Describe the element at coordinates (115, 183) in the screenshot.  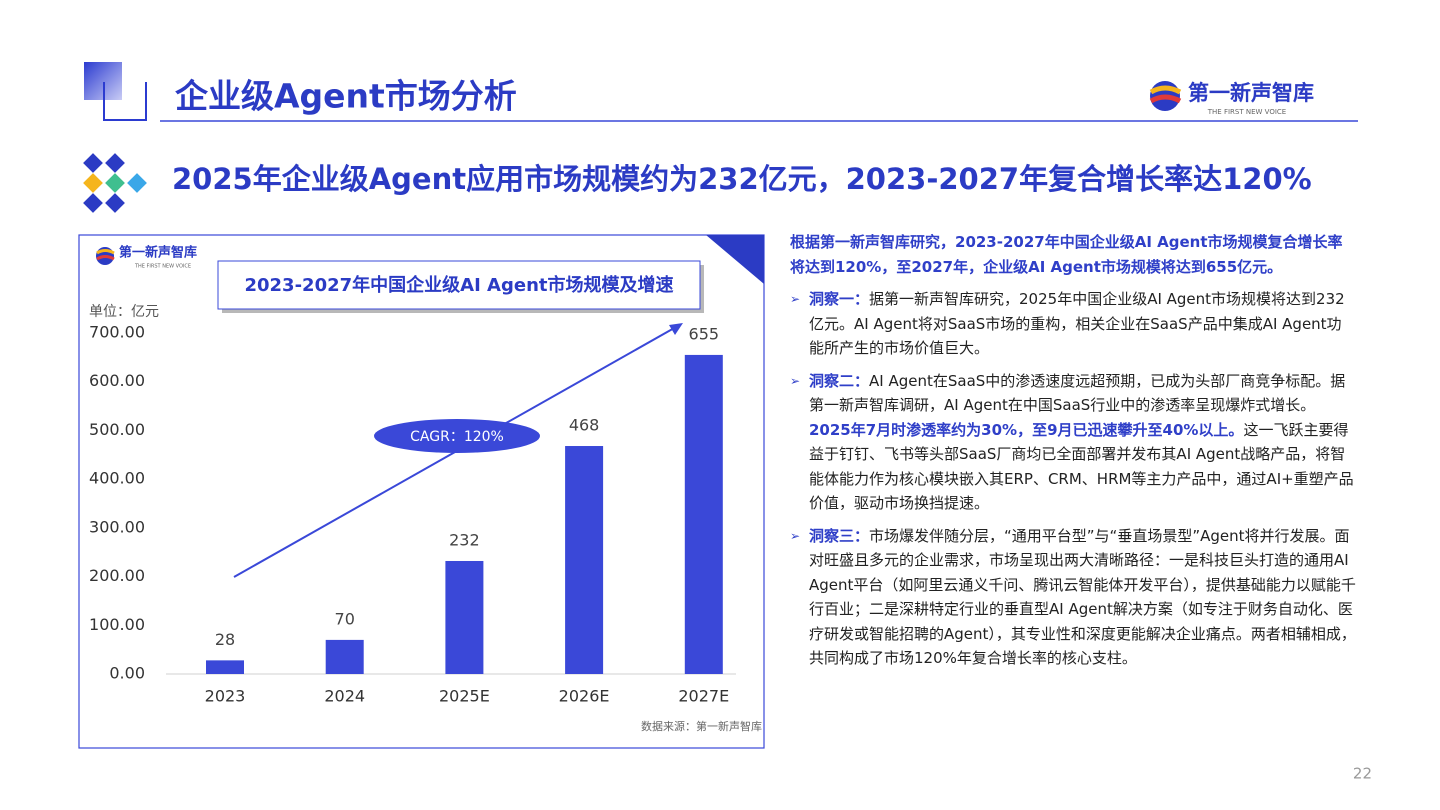
I see `headline-icon` at that location.